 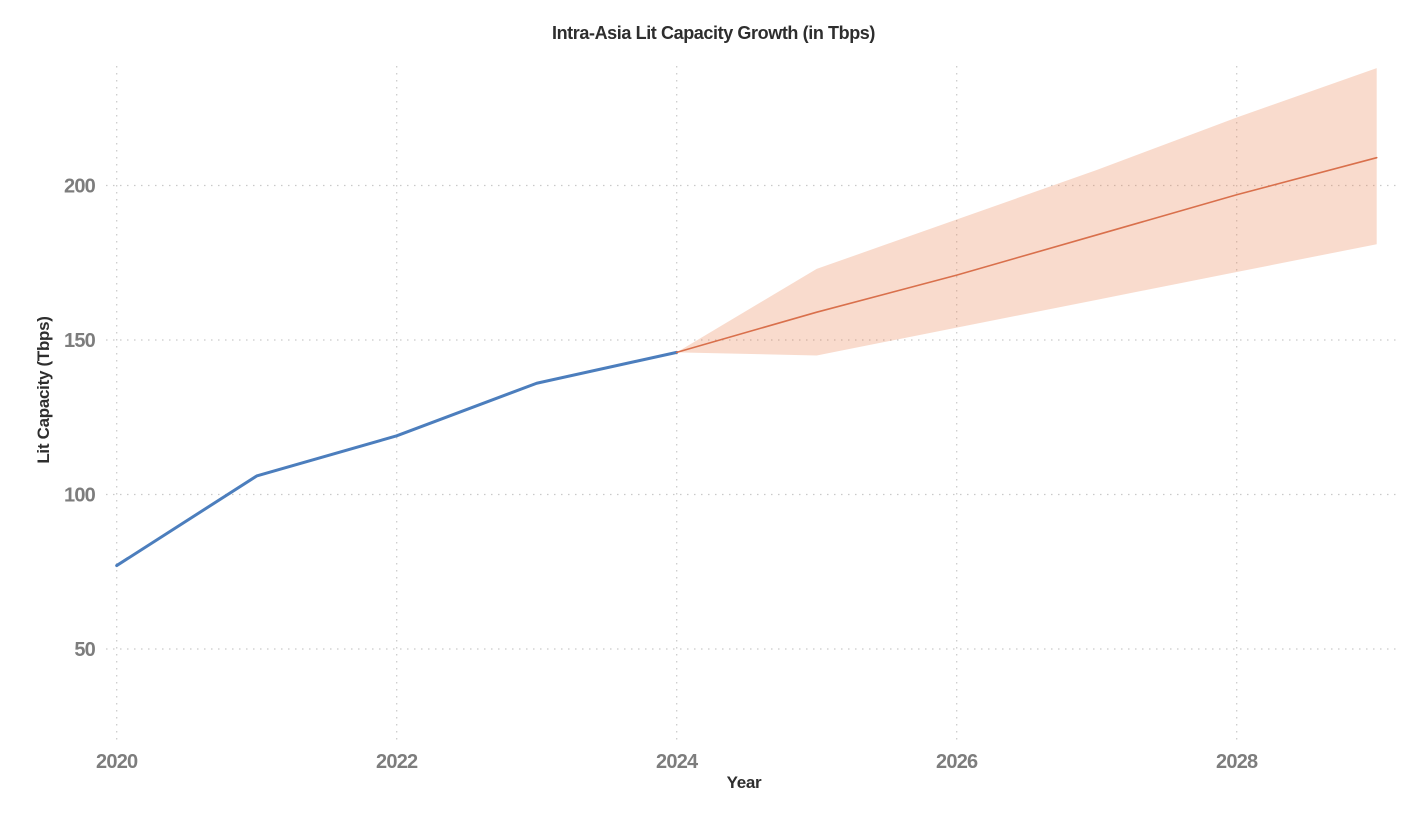 What do you see at coordinates (80, 341) in the screenshot?
I see `y-tick-label: 150` at bounding box center [80, 341].